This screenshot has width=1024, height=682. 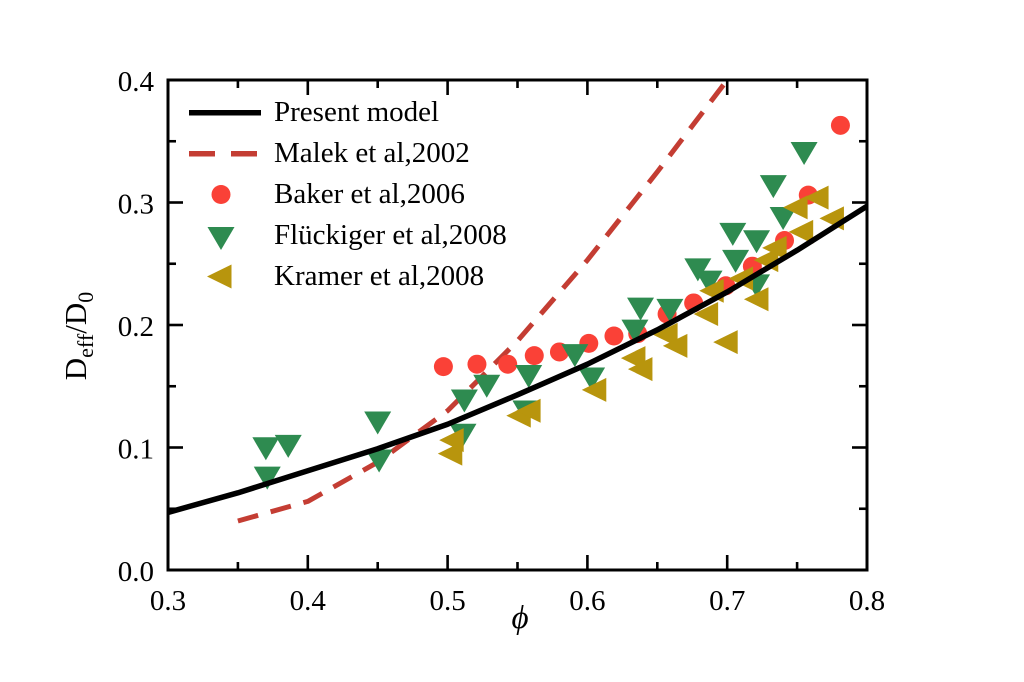 I want to click on triangle-left-marker-icon, so click(x=219, y=276).